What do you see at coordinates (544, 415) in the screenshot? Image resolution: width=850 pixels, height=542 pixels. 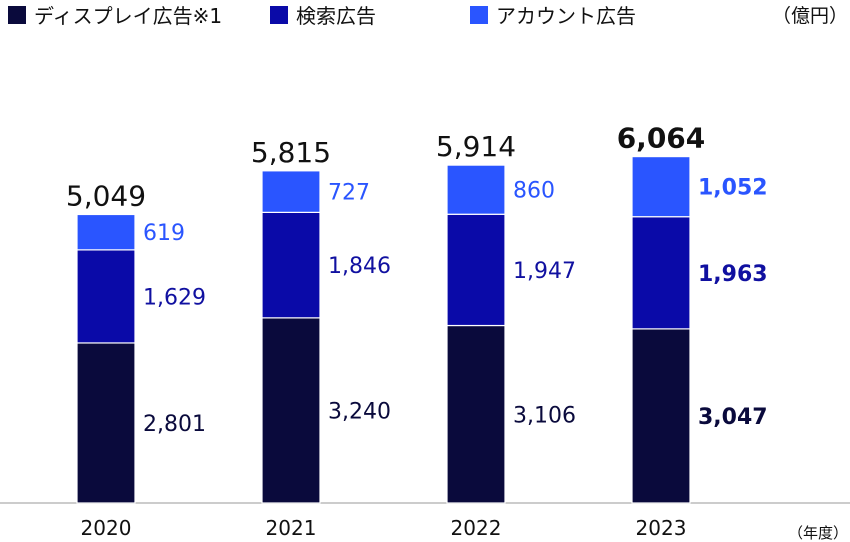 I see `value-label-2022-0: 3,106` at bounding box center [544, 415].